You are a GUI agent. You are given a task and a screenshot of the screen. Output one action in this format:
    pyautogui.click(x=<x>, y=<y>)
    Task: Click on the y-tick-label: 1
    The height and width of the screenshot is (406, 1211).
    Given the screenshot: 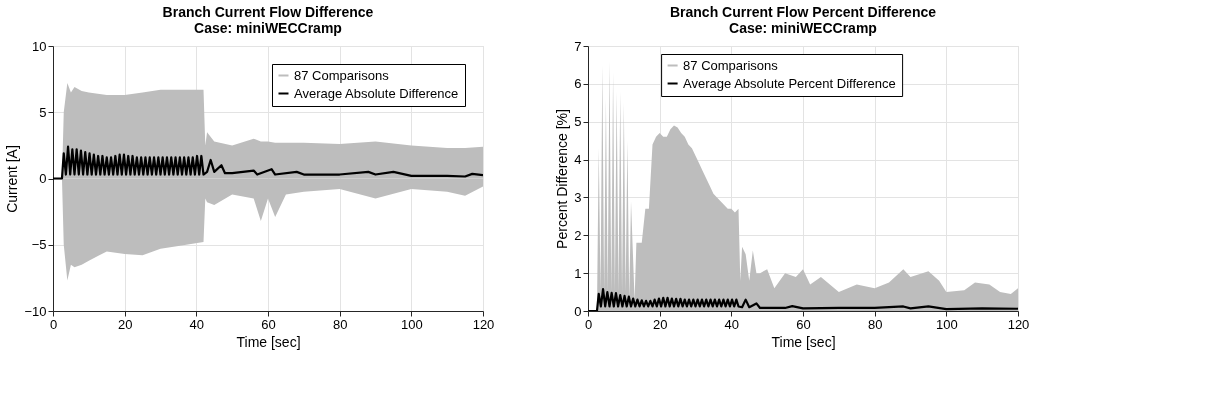 What is the action you would take?
    pyautogui.click(x=578, y=273)
    